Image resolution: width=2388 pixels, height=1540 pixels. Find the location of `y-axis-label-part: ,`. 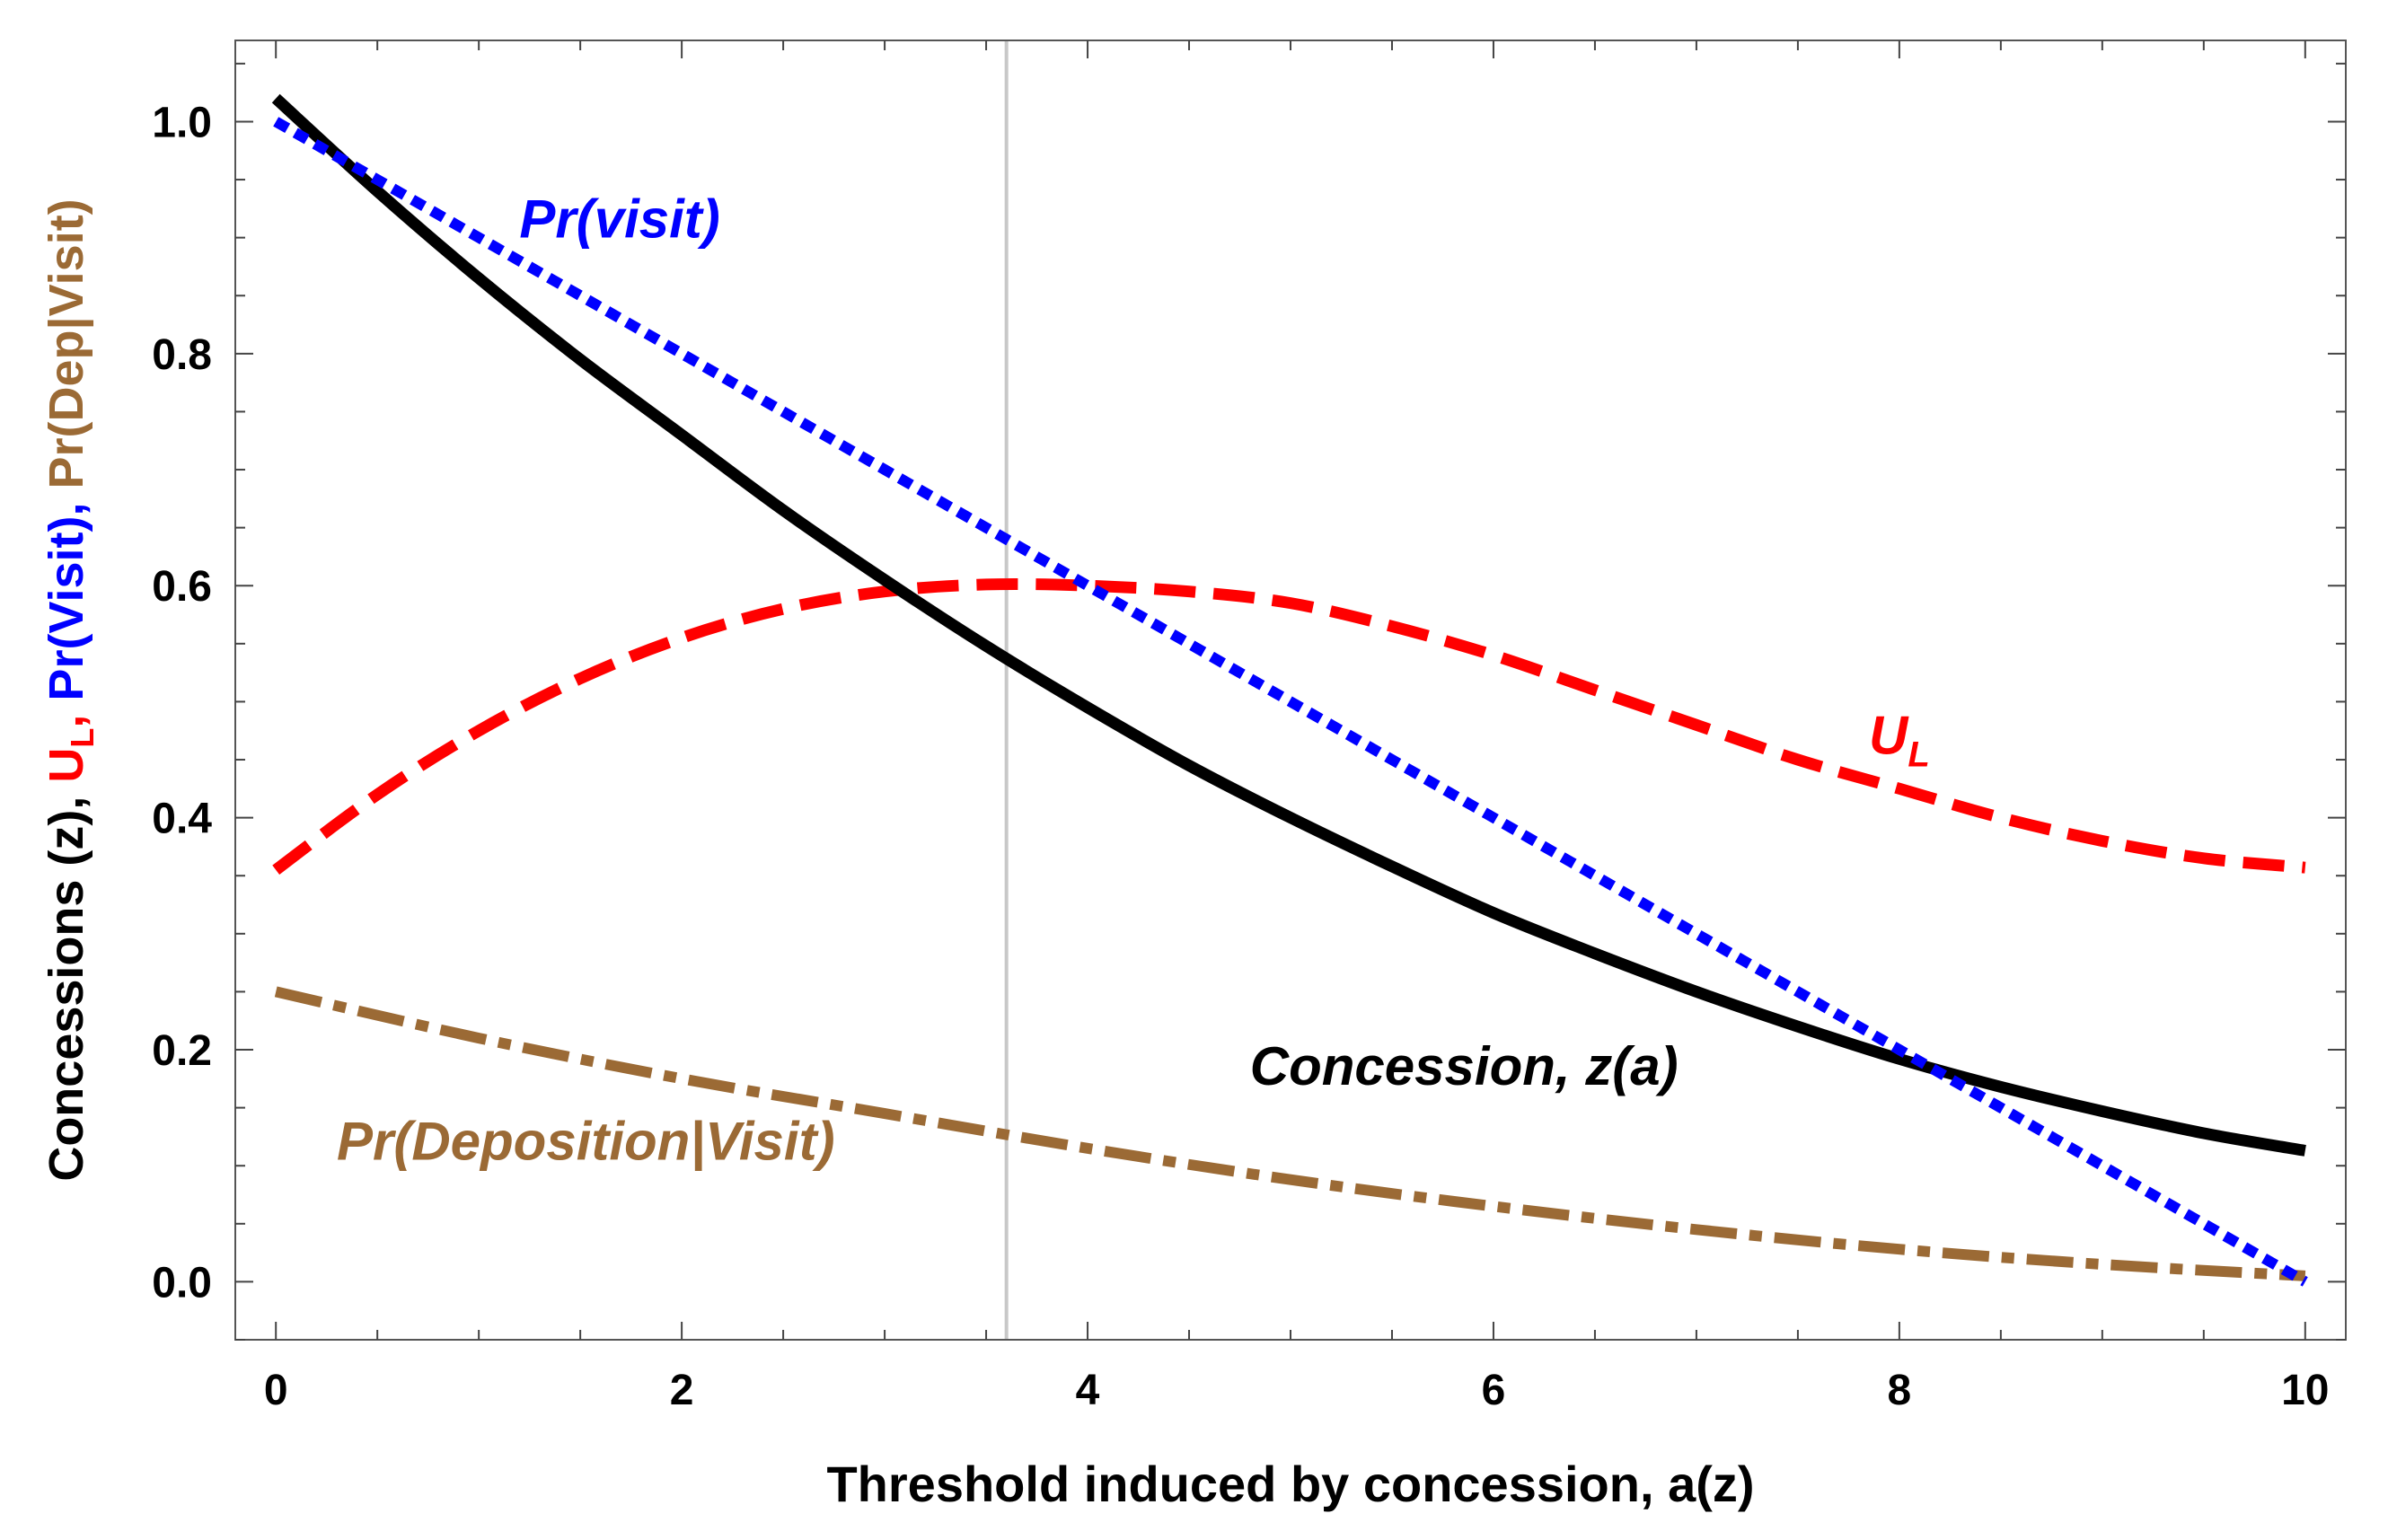

y-axis-label-part: , is located at coordinates (66, 714).